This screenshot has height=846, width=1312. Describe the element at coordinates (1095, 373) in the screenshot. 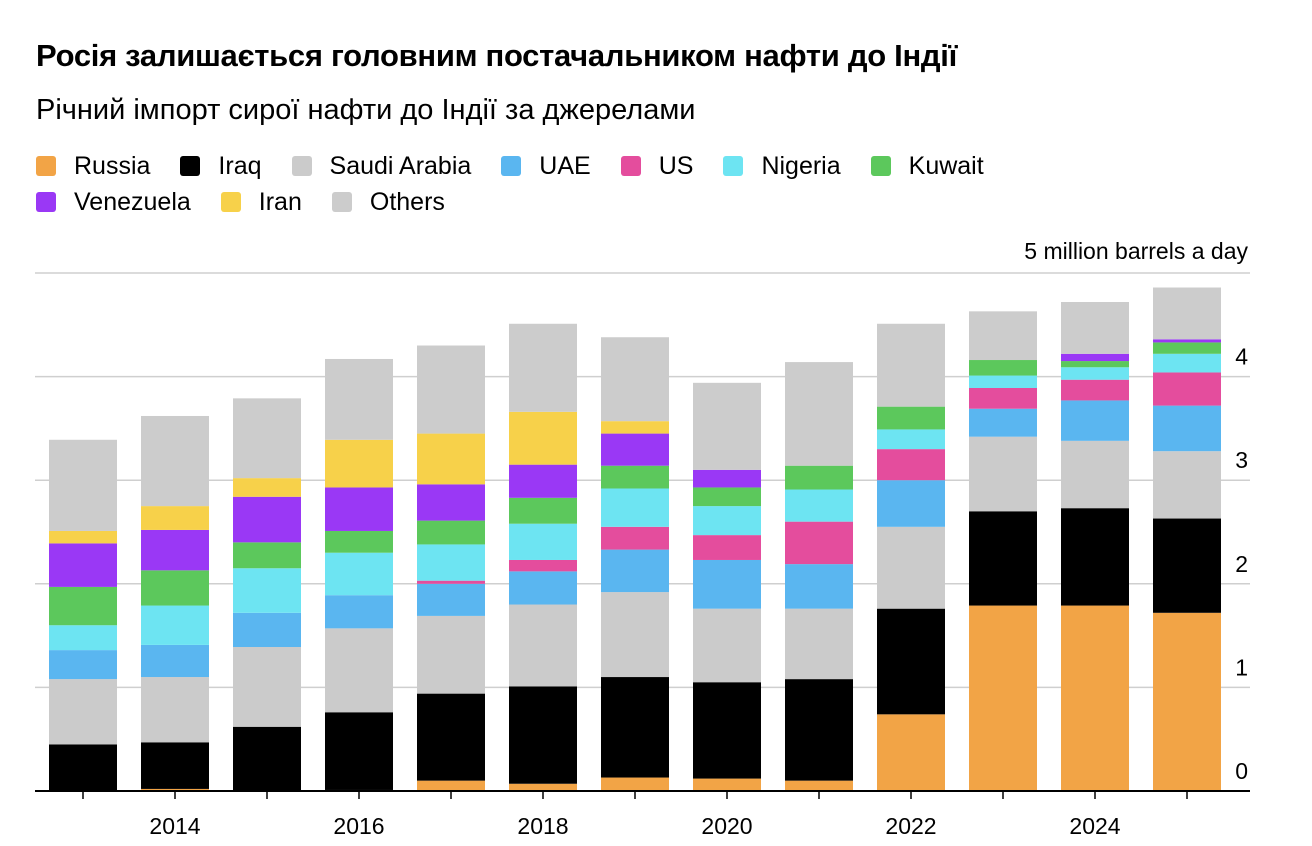

I see `bar-segment-nigeria-2024` at that location.